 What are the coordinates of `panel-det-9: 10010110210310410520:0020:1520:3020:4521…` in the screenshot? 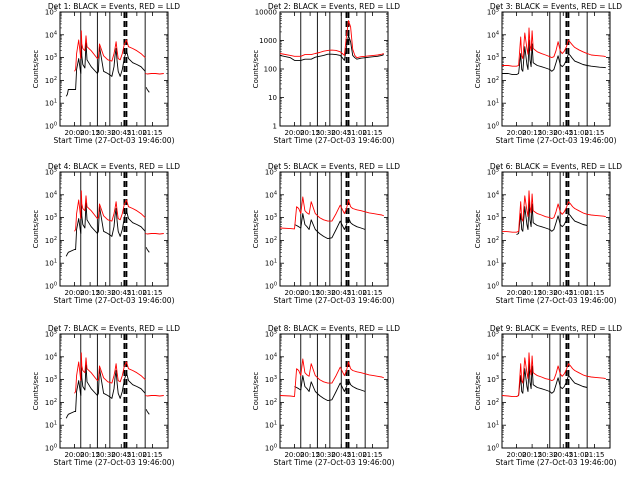 It's located at (548, 395).